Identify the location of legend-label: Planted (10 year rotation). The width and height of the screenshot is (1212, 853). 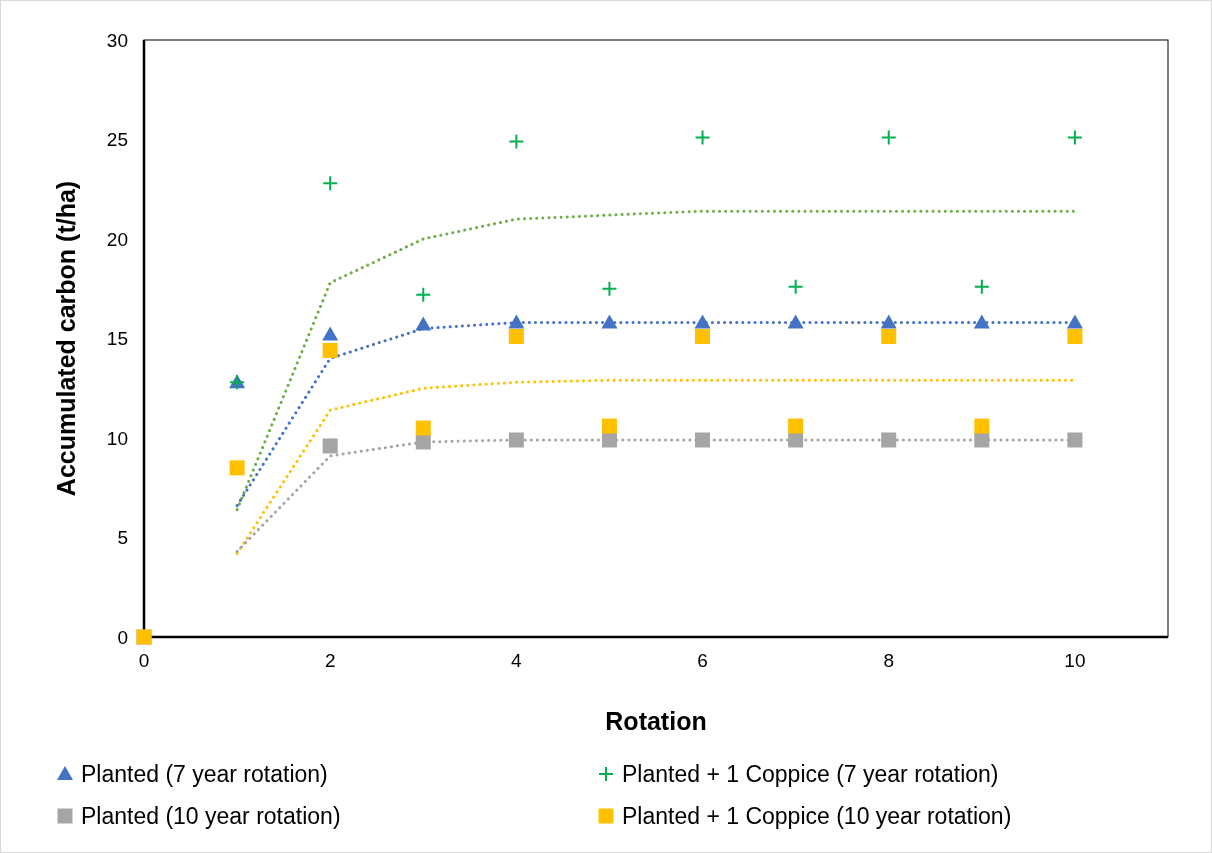
(211, 816).